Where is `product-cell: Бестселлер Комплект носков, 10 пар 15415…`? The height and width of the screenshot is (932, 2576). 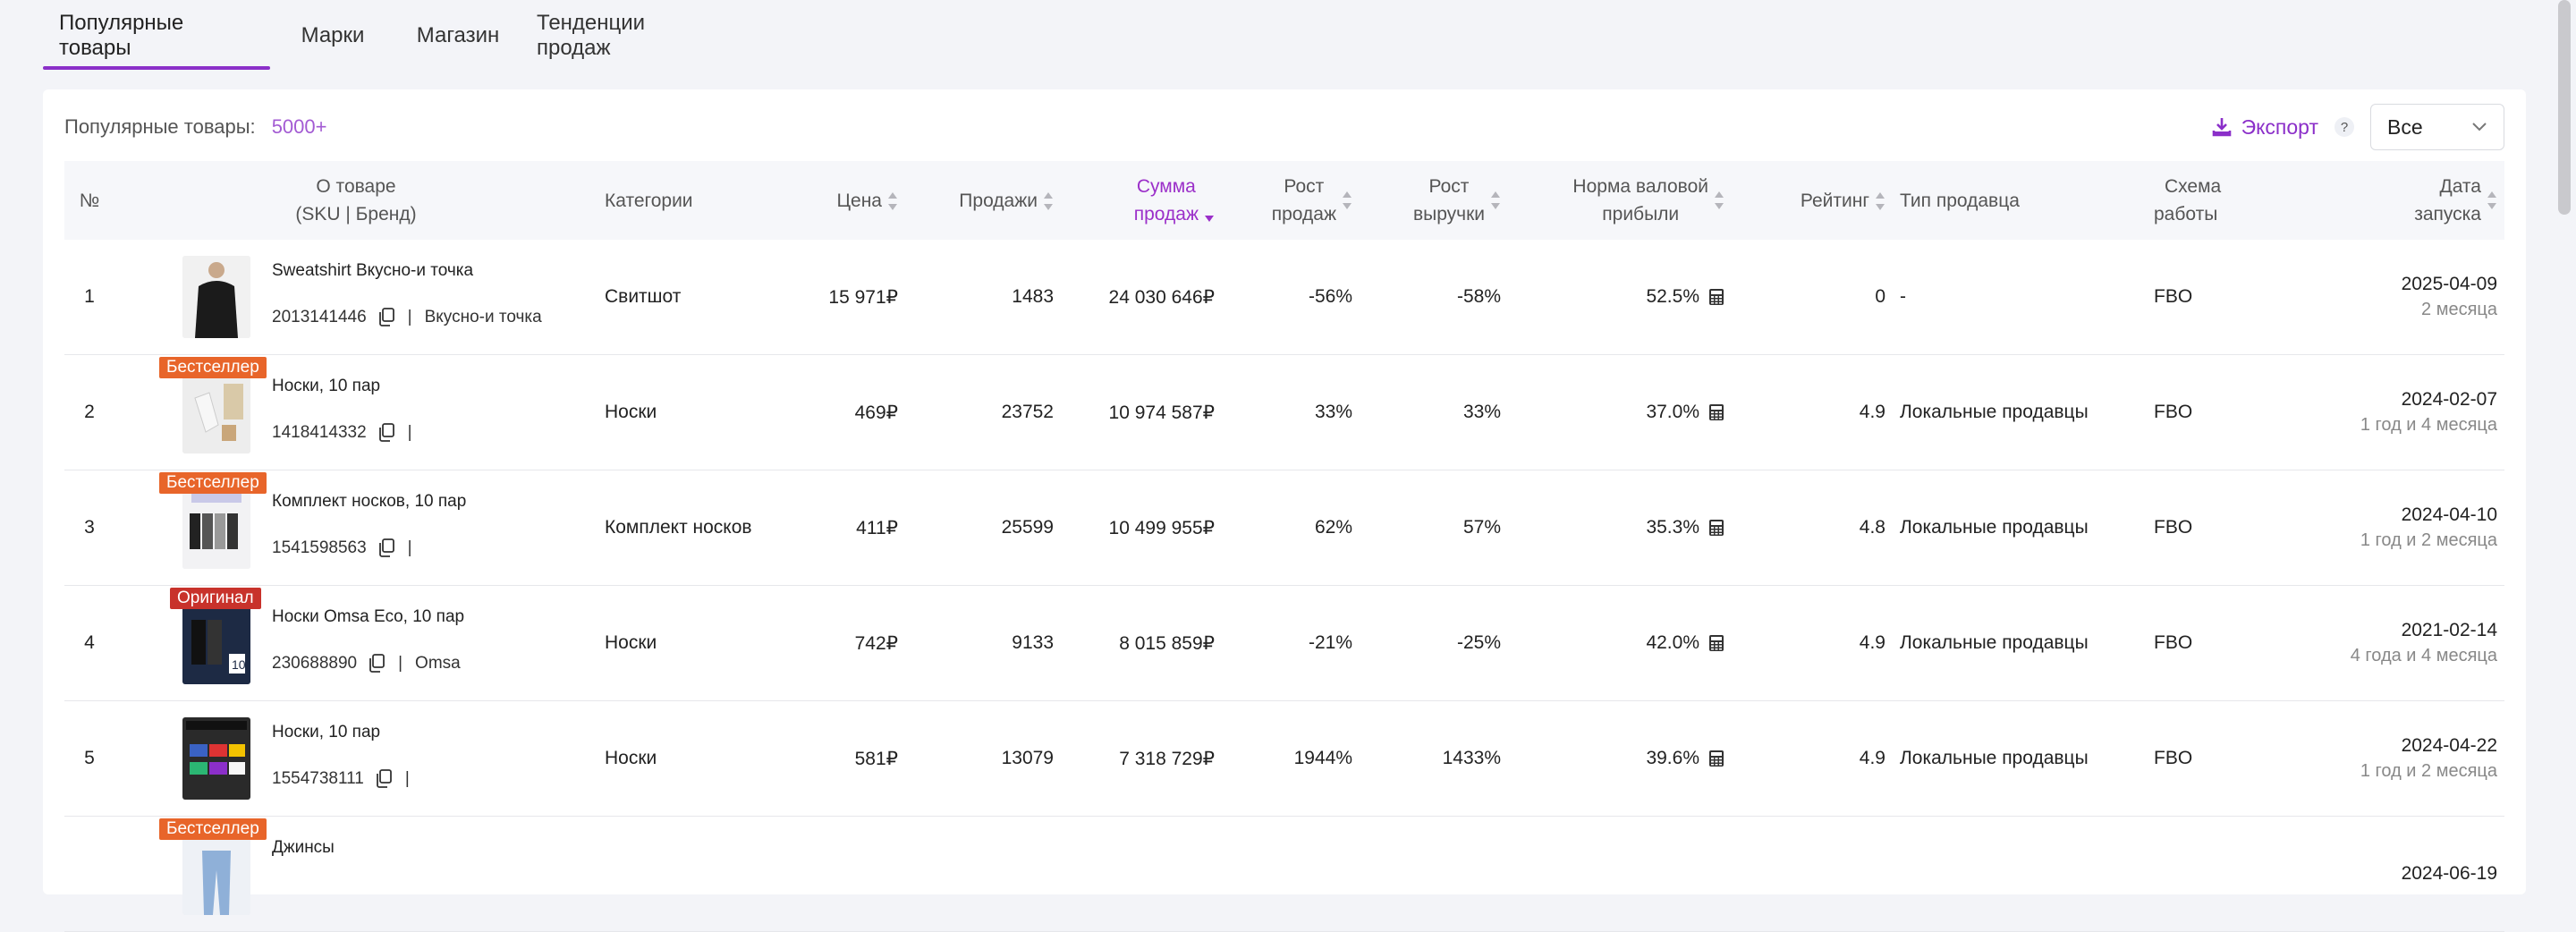
product-cell: Бестселлер Комплект носков, 10 пар 15415… is located at coordinates (355, 528).